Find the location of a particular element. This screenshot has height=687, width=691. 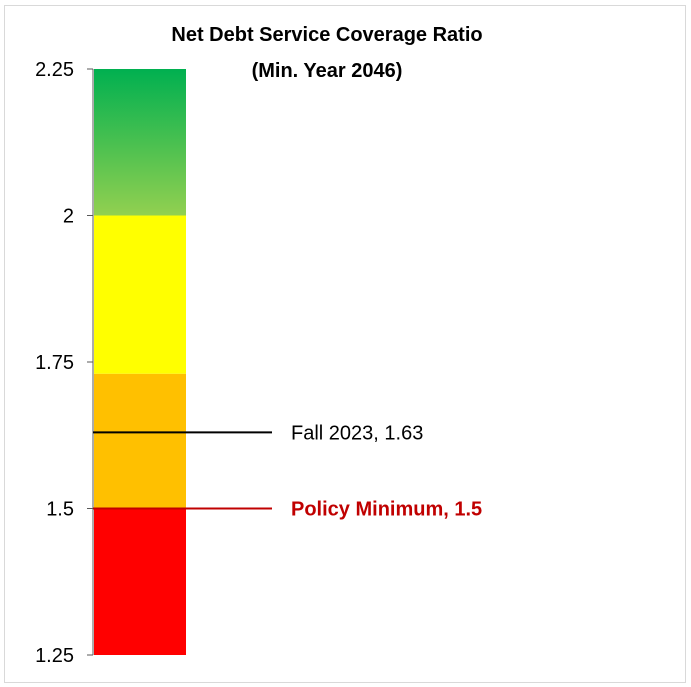

chart-title-line-2: (Min. Year 2046) is located at coordinates (327, 71).